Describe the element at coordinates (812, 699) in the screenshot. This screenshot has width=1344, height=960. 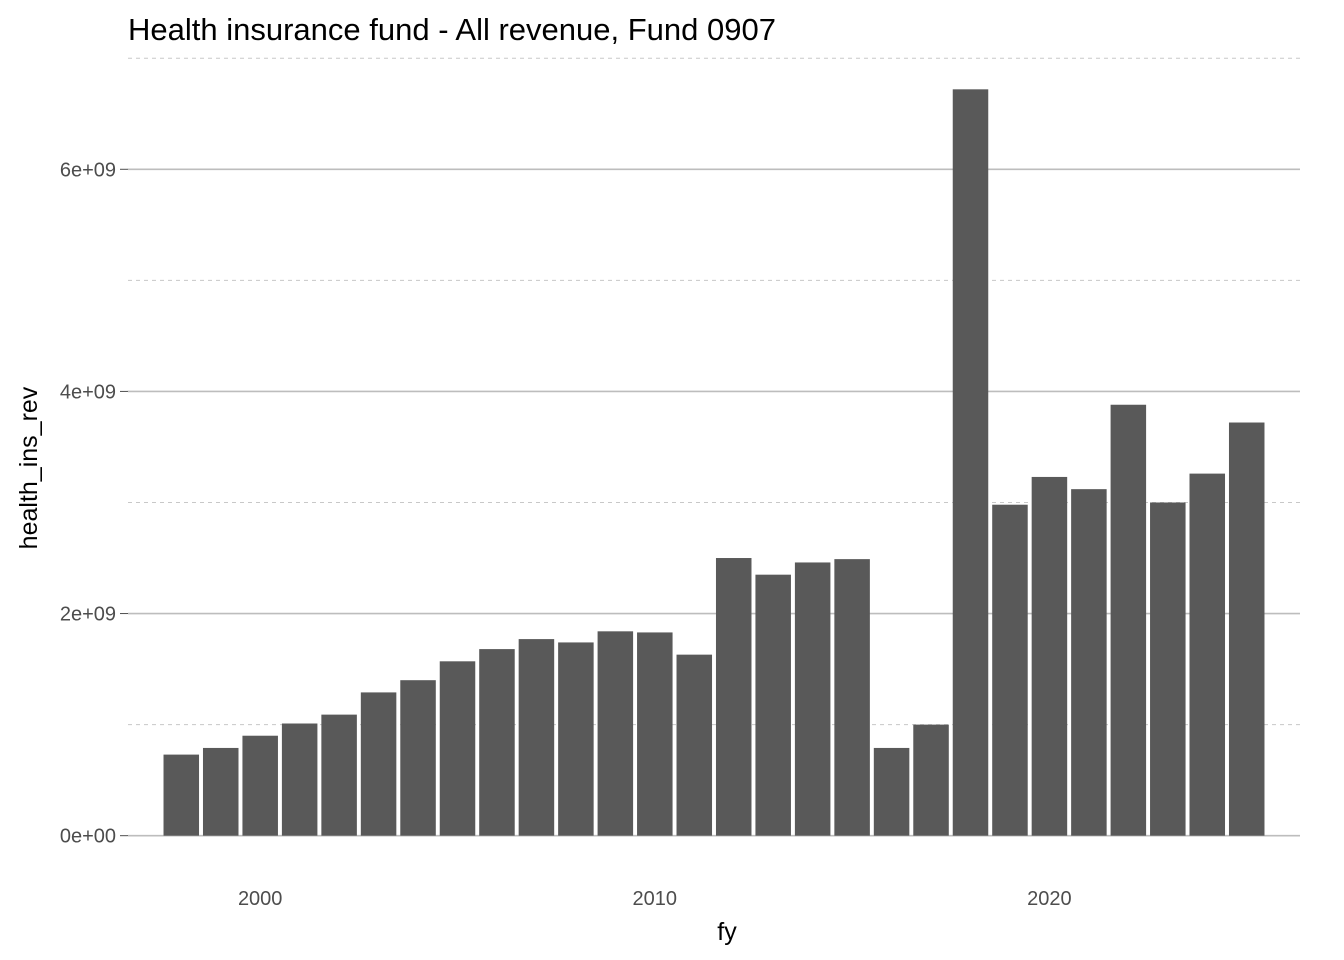
I see `bar-2014` at that location.